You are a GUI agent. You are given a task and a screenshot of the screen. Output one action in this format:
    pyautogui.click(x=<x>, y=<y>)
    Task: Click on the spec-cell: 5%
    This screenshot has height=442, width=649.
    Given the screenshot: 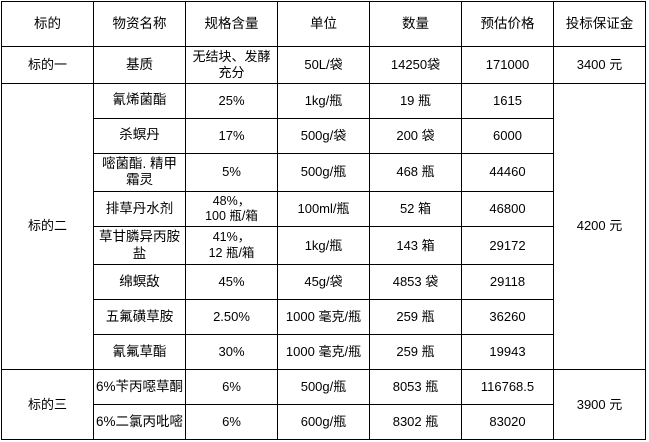 What is the action you would take?
    pyautogui.click(x=231, y=172)
    